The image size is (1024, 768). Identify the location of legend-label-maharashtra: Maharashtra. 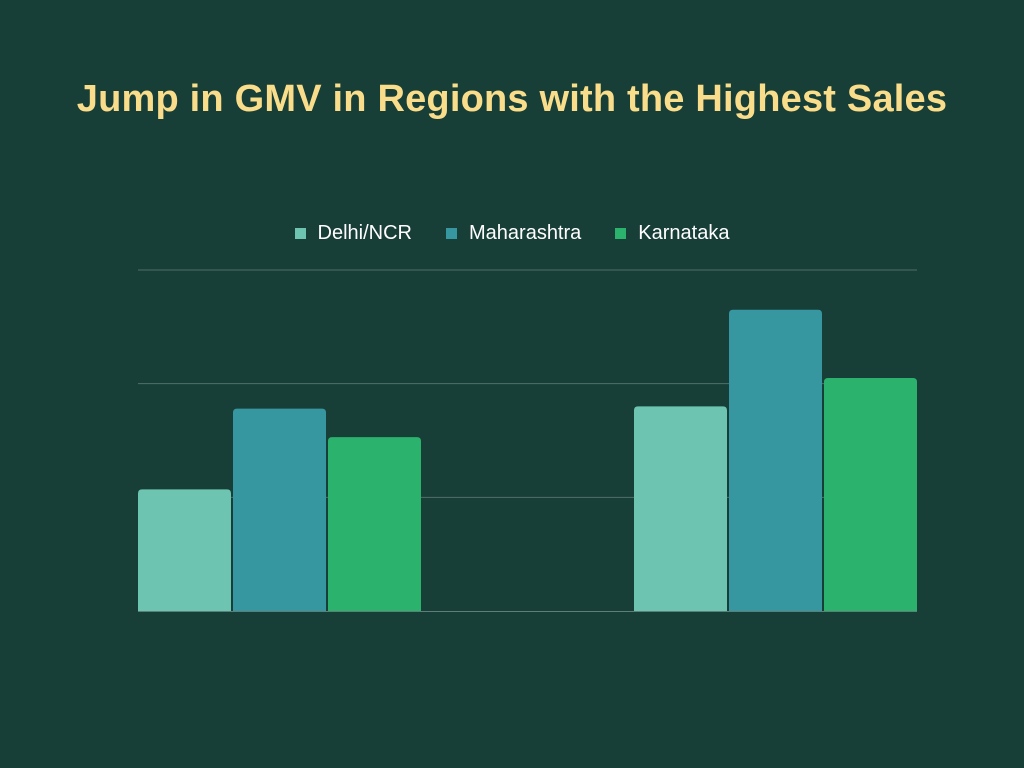
(525, 233).